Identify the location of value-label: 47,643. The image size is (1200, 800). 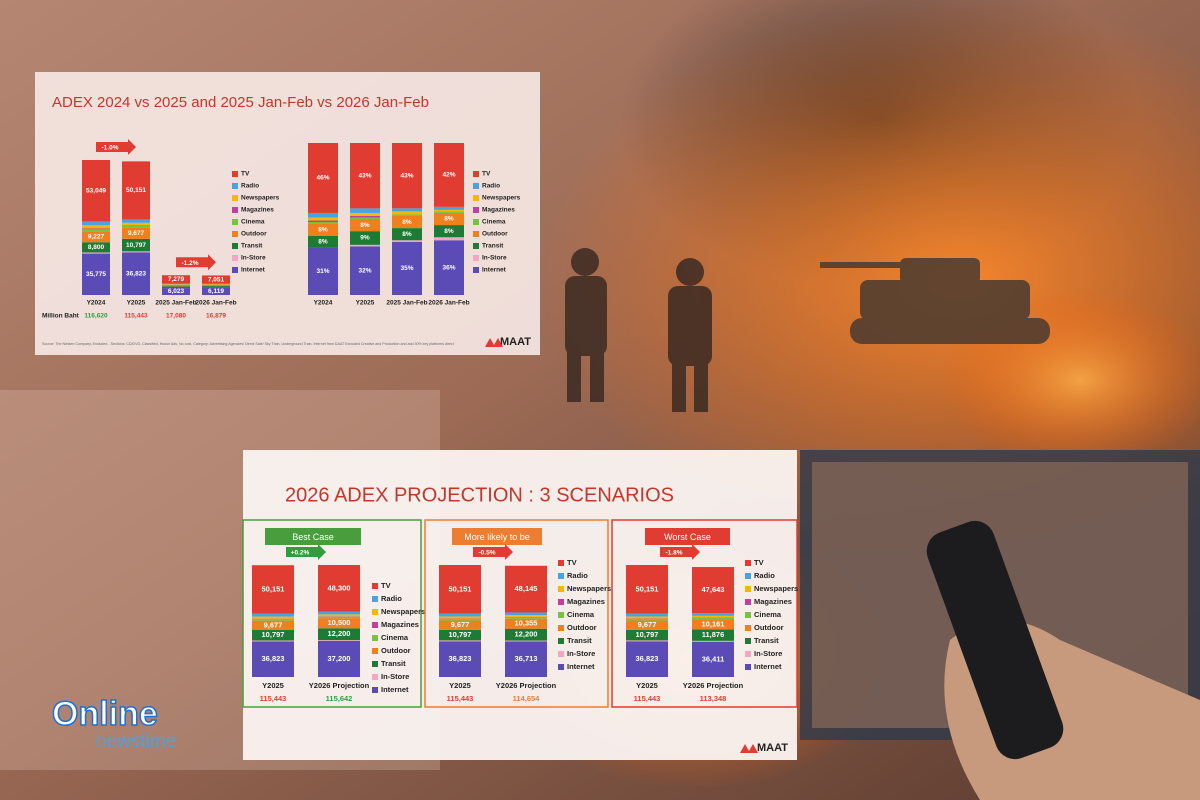
(713, 589).